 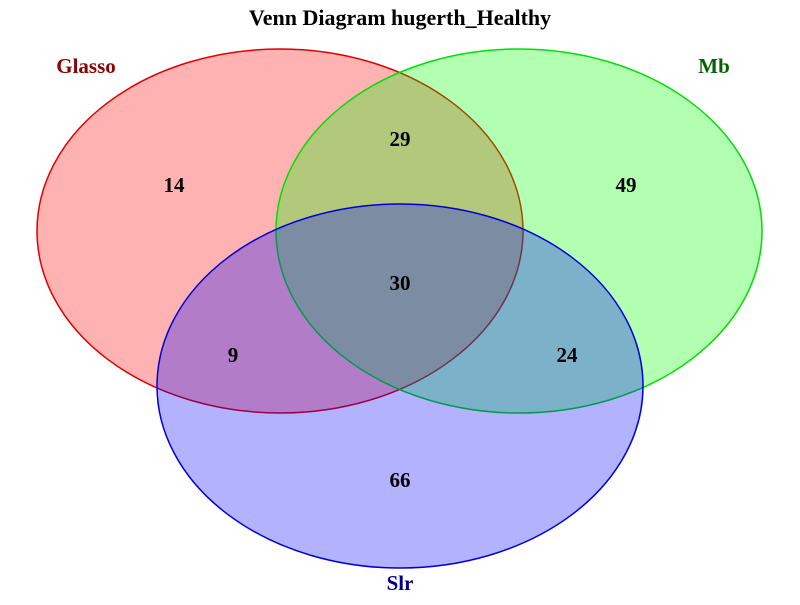 What do you see at coordinates (233, 355) in the screenshot?
I see `region-count-glasso-slr: 9` at bounding box center [233, 355].